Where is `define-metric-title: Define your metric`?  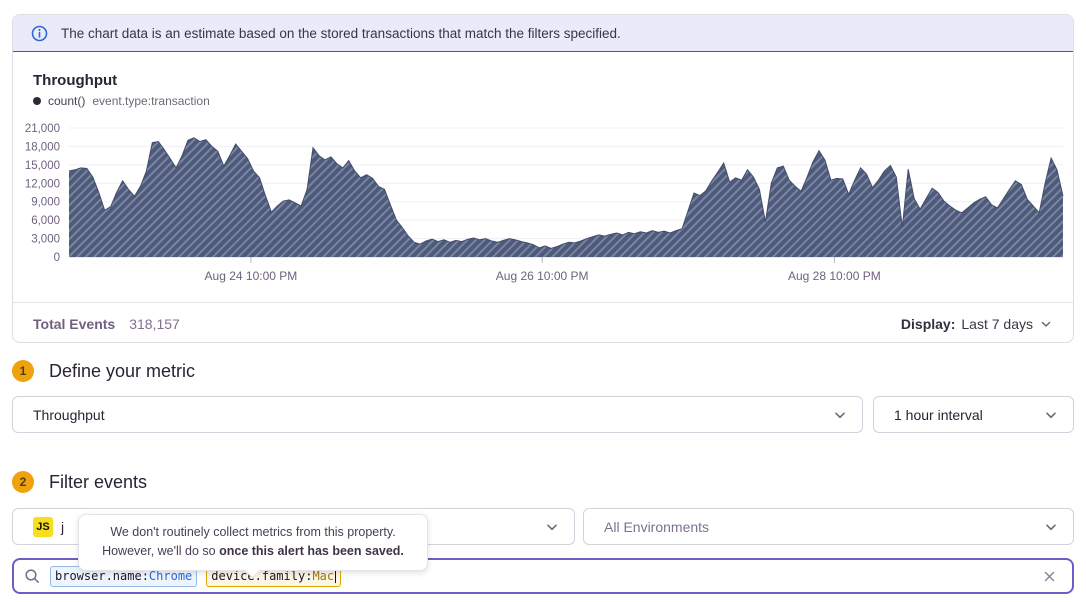
define-metric-title: Define your metric is located at coordinates (122, 370).